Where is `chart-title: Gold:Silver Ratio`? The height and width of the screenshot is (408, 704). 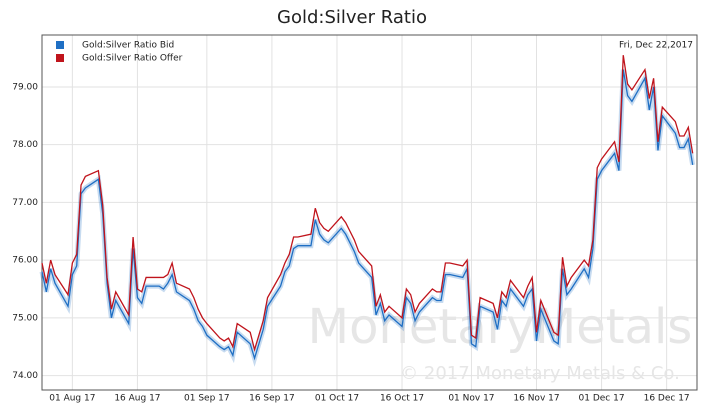 chart-title: Gold:Silver Ratio is located at coordinates (352, 17).